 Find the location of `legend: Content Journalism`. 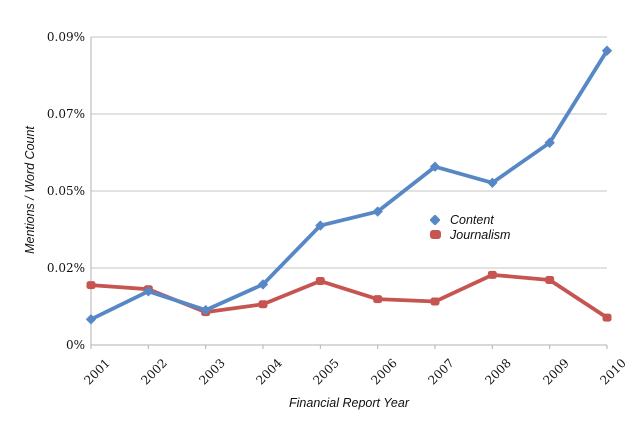

legend: Content Journalism is located at coordinates (469, 227).